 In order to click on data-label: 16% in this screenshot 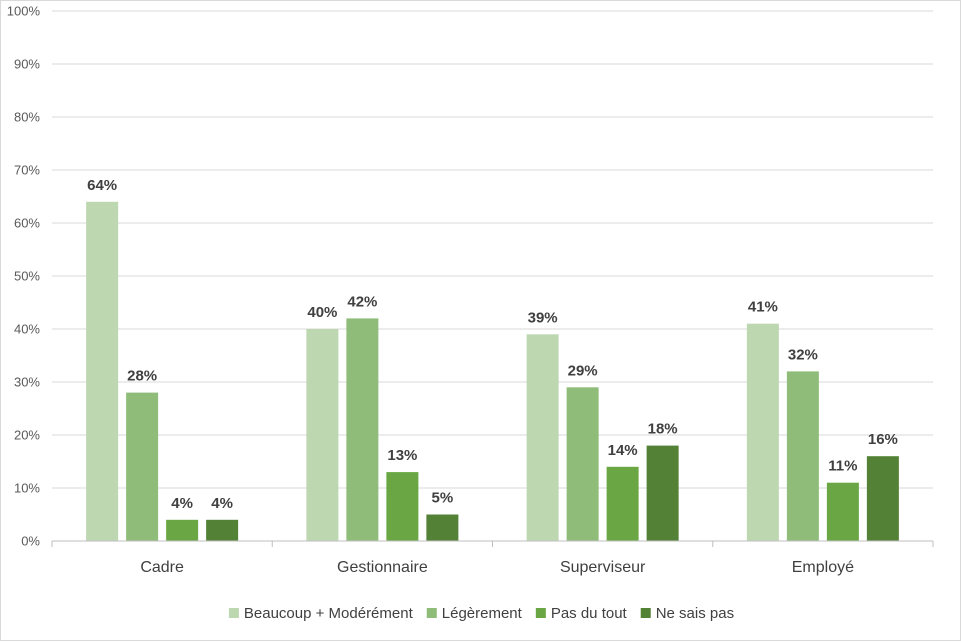, I will do `click(883, 439)`.